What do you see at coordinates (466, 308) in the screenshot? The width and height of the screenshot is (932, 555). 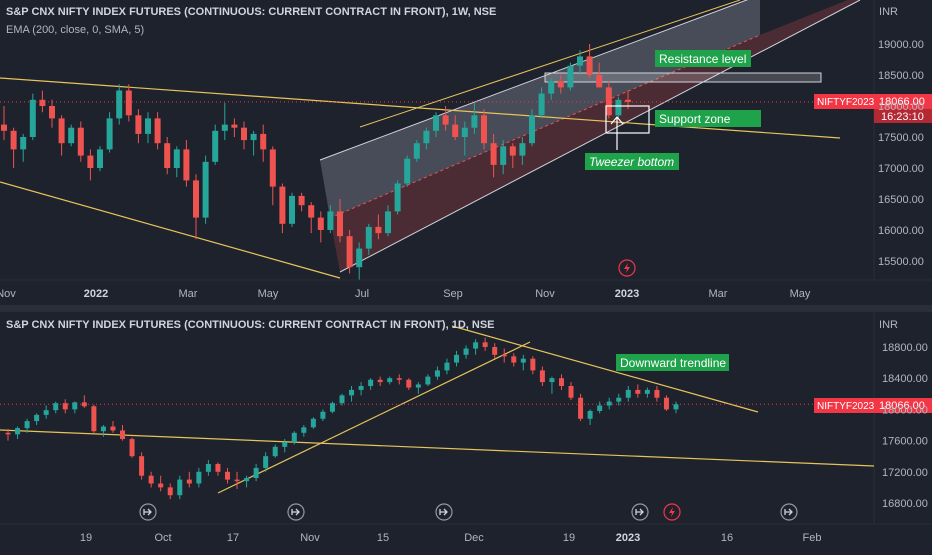 I see `pane-divider` at bounding box center [466, 308].